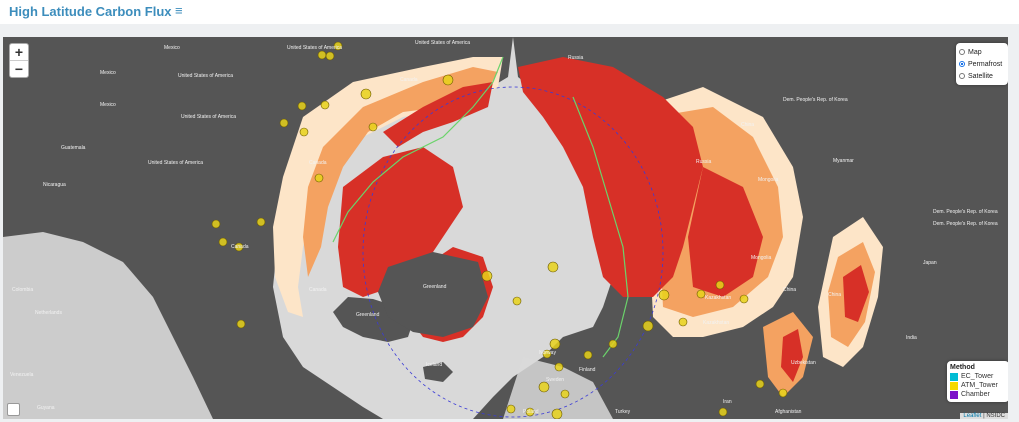 The width and height of the screenshot is (1019, 422). What do you see at coordinates (587, 370) in the screenshot?
I see `map-label: Finland` at bounding box center [587, 370].